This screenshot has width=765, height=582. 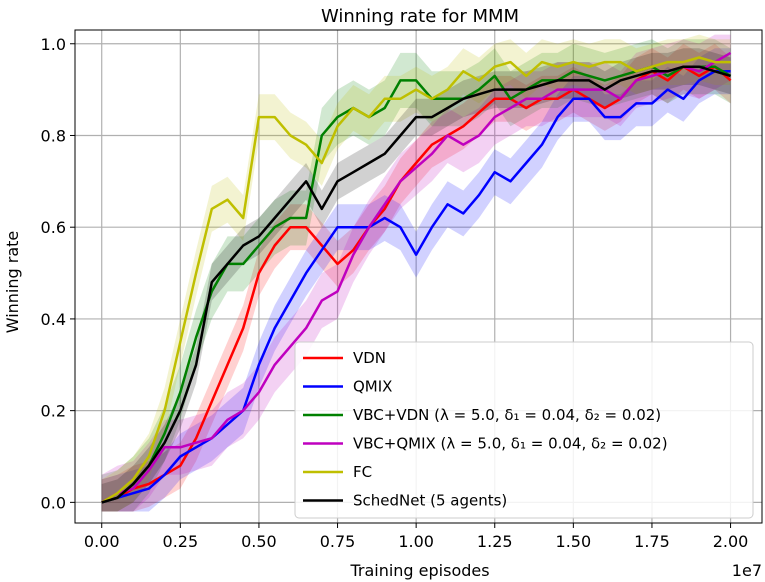 What do you see at coordinates (419, 570) in the screenshot?
I see `x-axis-label: Training episodes` at bounding box center [419, 570].